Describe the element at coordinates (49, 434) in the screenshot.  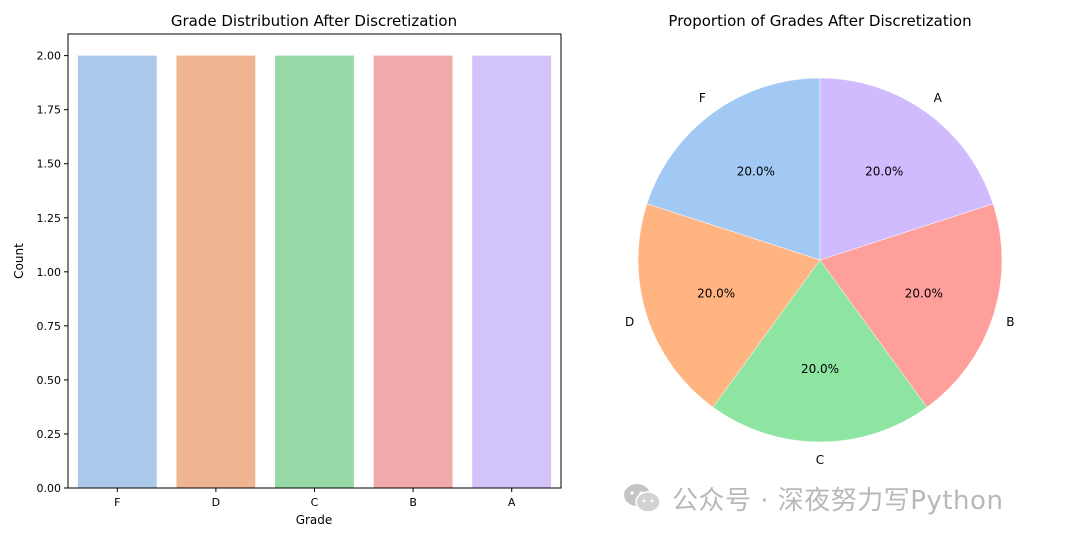
I see `y-tick-label: 0.25` at that location.